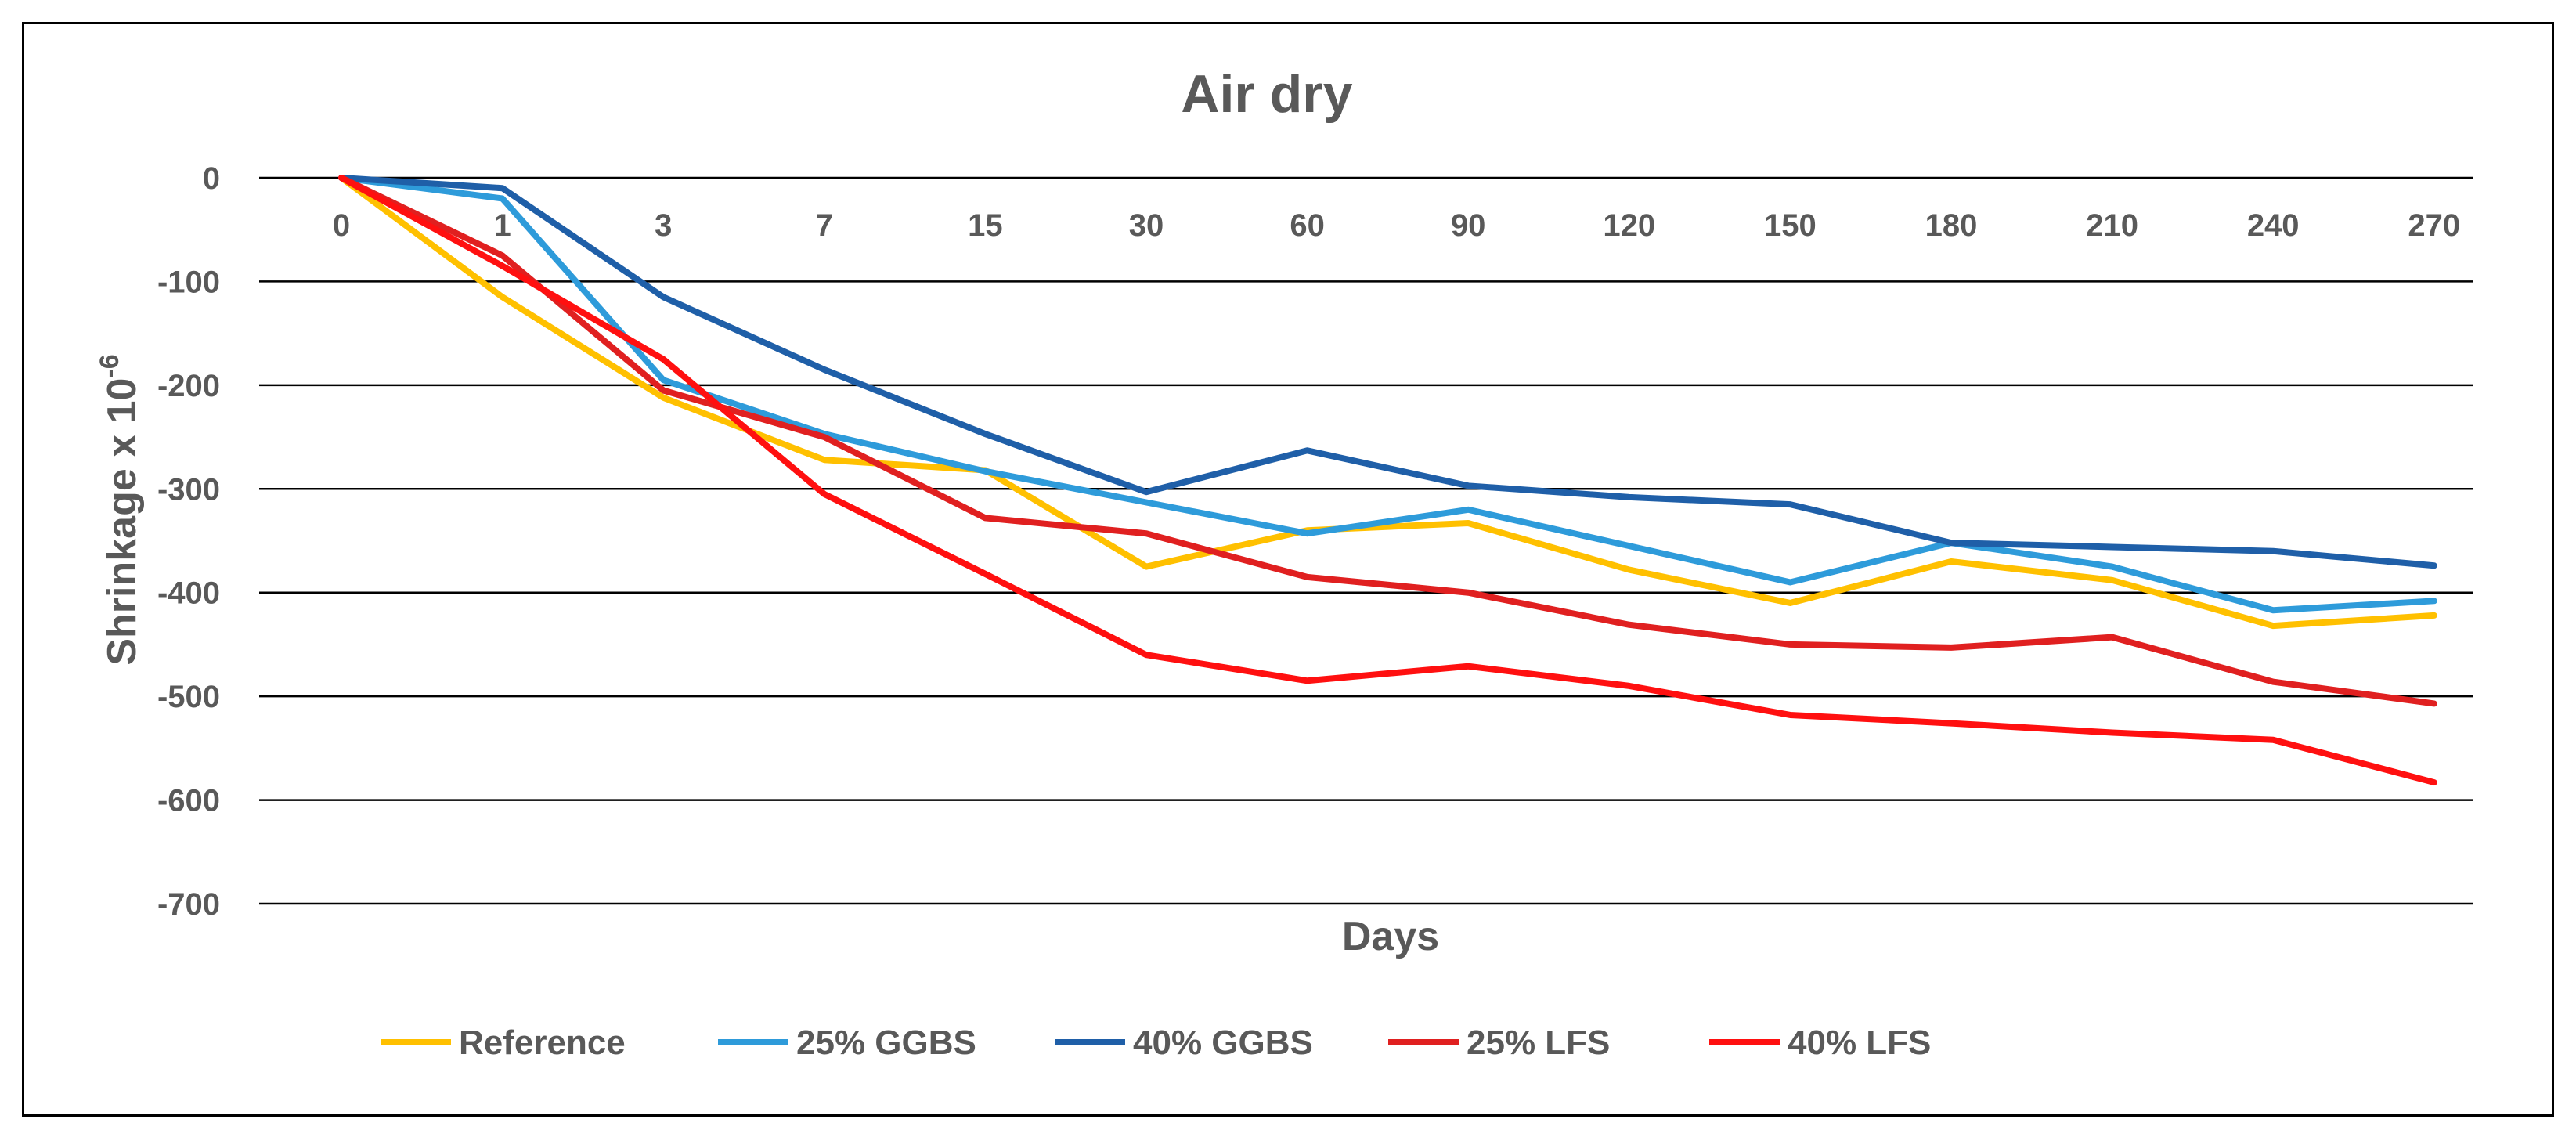 This screenshot has width=2576, height=1141. What do you see at coordinates (663, 225) in the screenshot?
I see `x-tick-label: 3` at bounding box center [663, 225].